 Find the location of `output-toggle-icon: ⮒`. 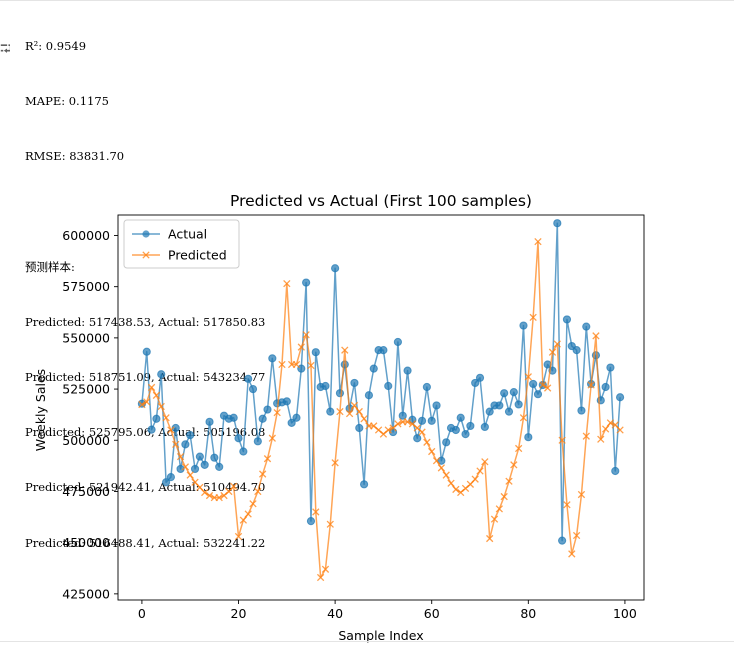

output-toggle-icon: ⮒ is located at coordinates (5, 48).